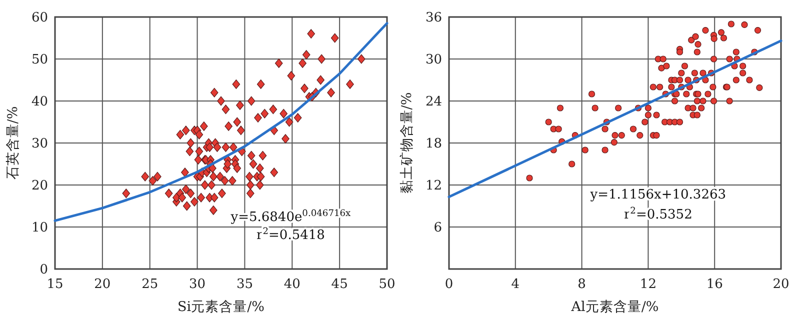  What do you see at coordinates (433, 186) in the screenshot?
I see `y-tick-label: 12` at bounding box center [433, 186].